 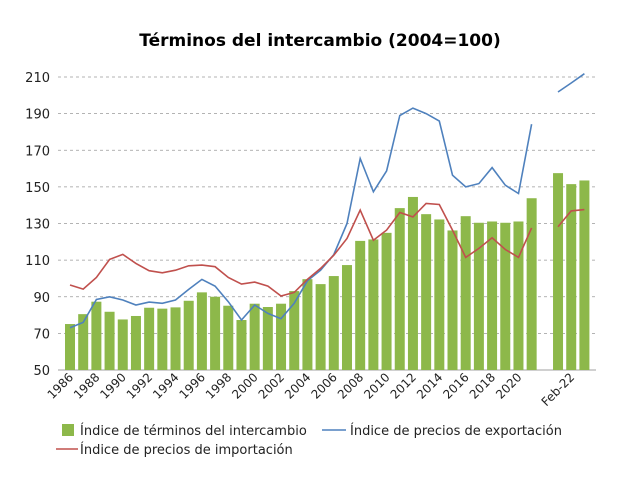 What do you see at coordinates (193, 431) in the screenshot?
I see `legend-label-terms: Índice de términos del intercambio` at bounding box center [193, 431].